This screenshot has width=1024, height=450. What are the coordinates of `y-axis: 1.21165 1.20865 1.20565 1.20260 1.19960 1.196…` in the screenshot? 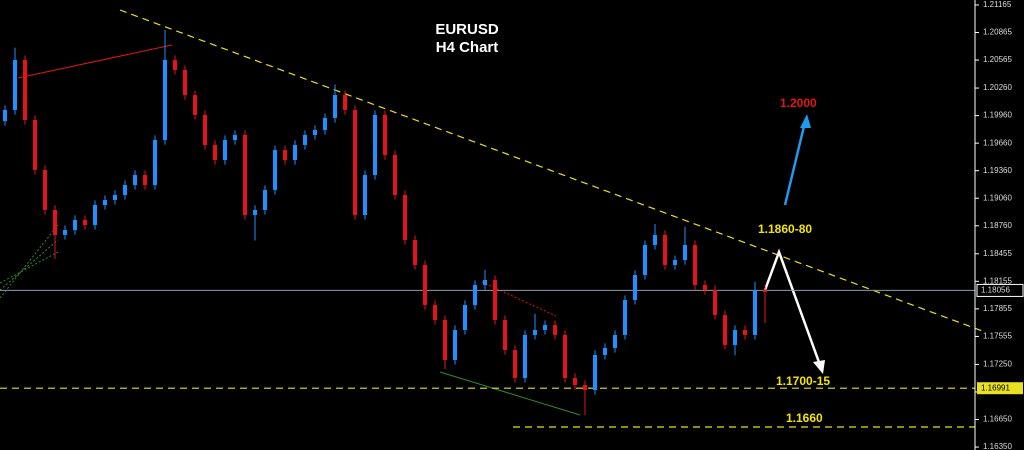 It's located at (999, 225).